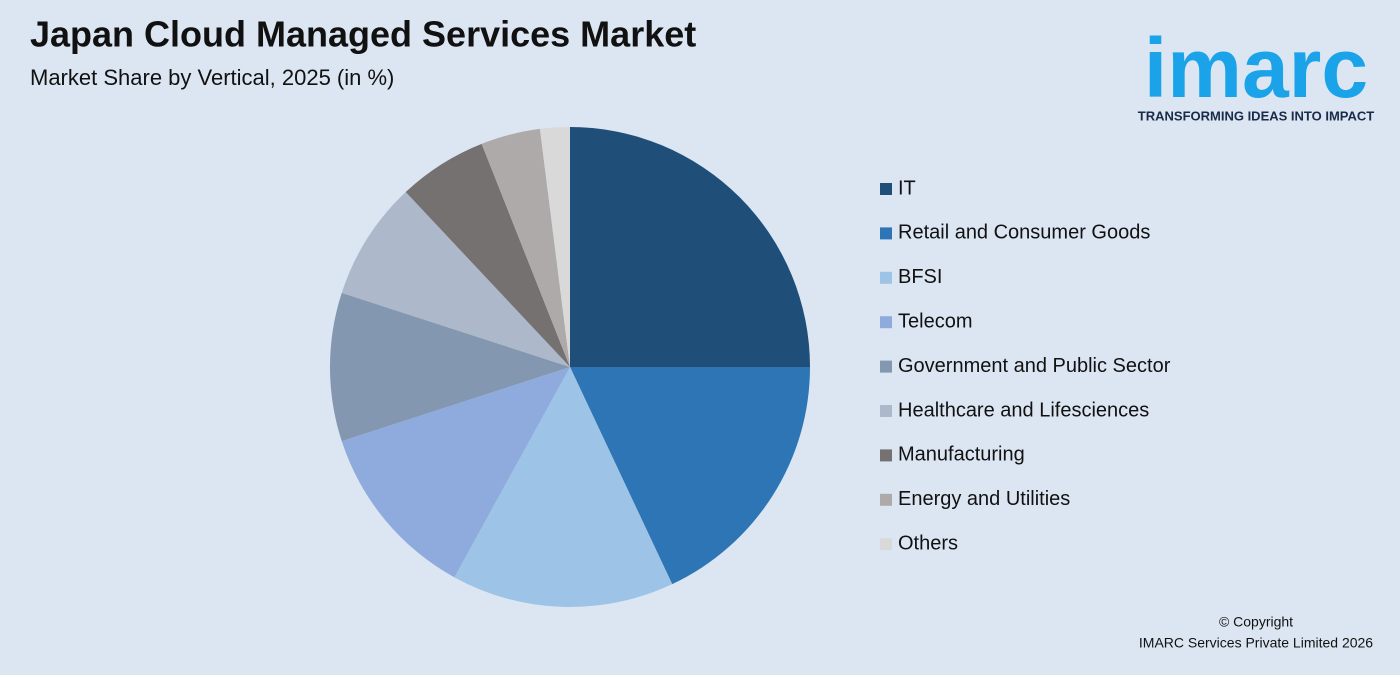  What do you see at coordinates (363, 34) in the screenshot?
I see `chart-title: Japan Cloud Managed Services Market` at bounding box center [363, 34].